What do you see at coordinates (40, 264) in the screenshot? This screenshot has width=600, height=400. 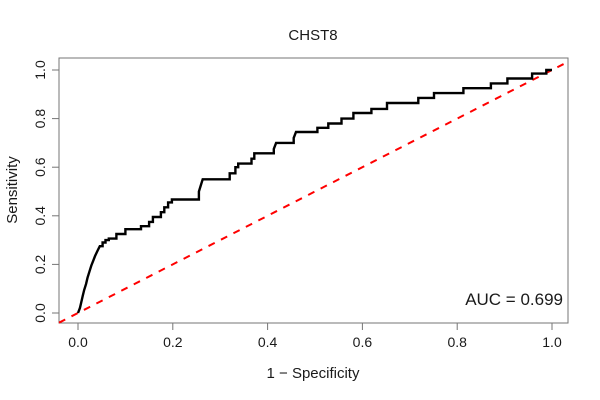 I see `y-tick-label: 0.2` at bounding box center [40, 264].